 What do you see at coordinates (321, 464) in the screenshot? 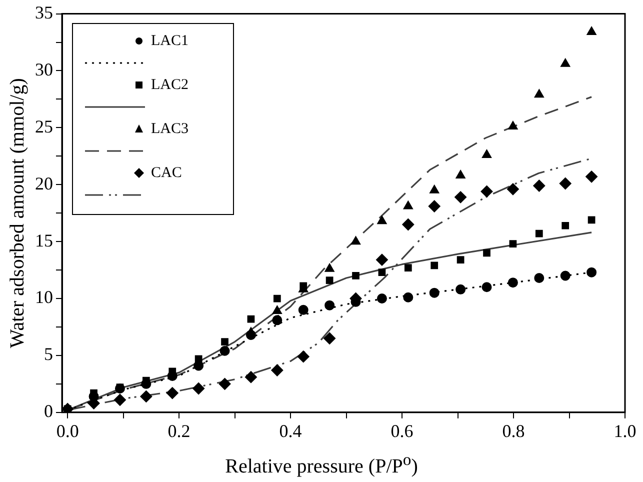
I see `x-axis-title: Relative pressure (P/P$^{o}$)` at bounding box center [321, 464].